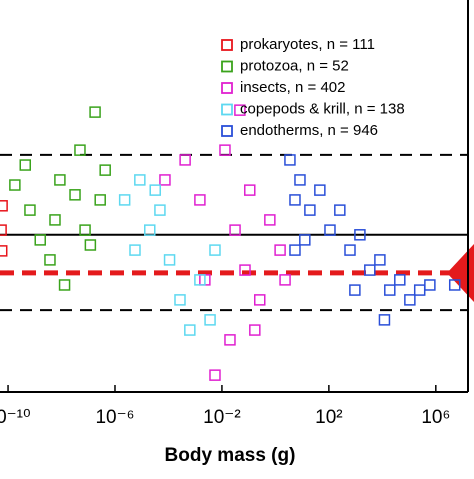  I want to click on x-axis-label: Body mass (g), so click(230, 455).